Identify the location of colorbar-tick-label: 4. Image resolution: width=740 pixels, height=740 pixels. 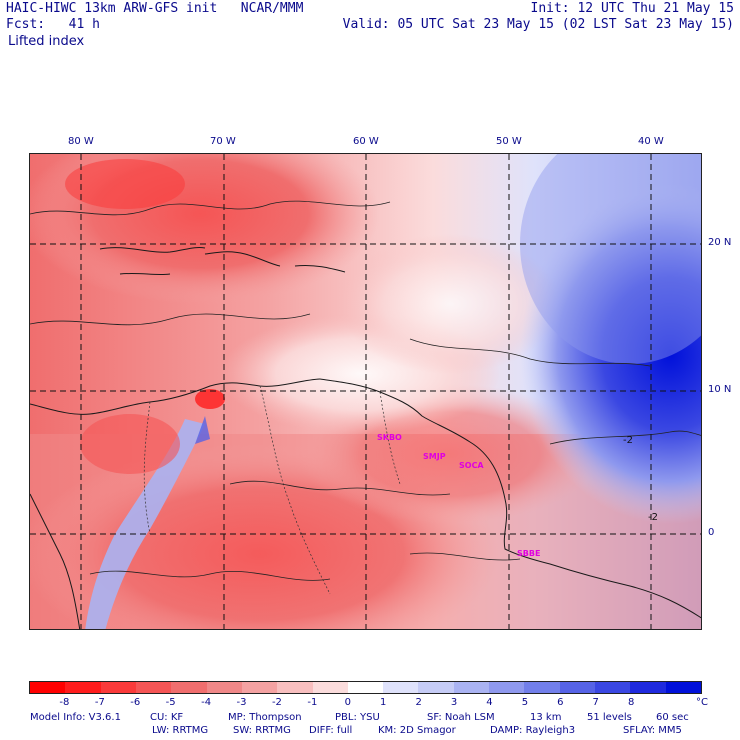
(489, 702).